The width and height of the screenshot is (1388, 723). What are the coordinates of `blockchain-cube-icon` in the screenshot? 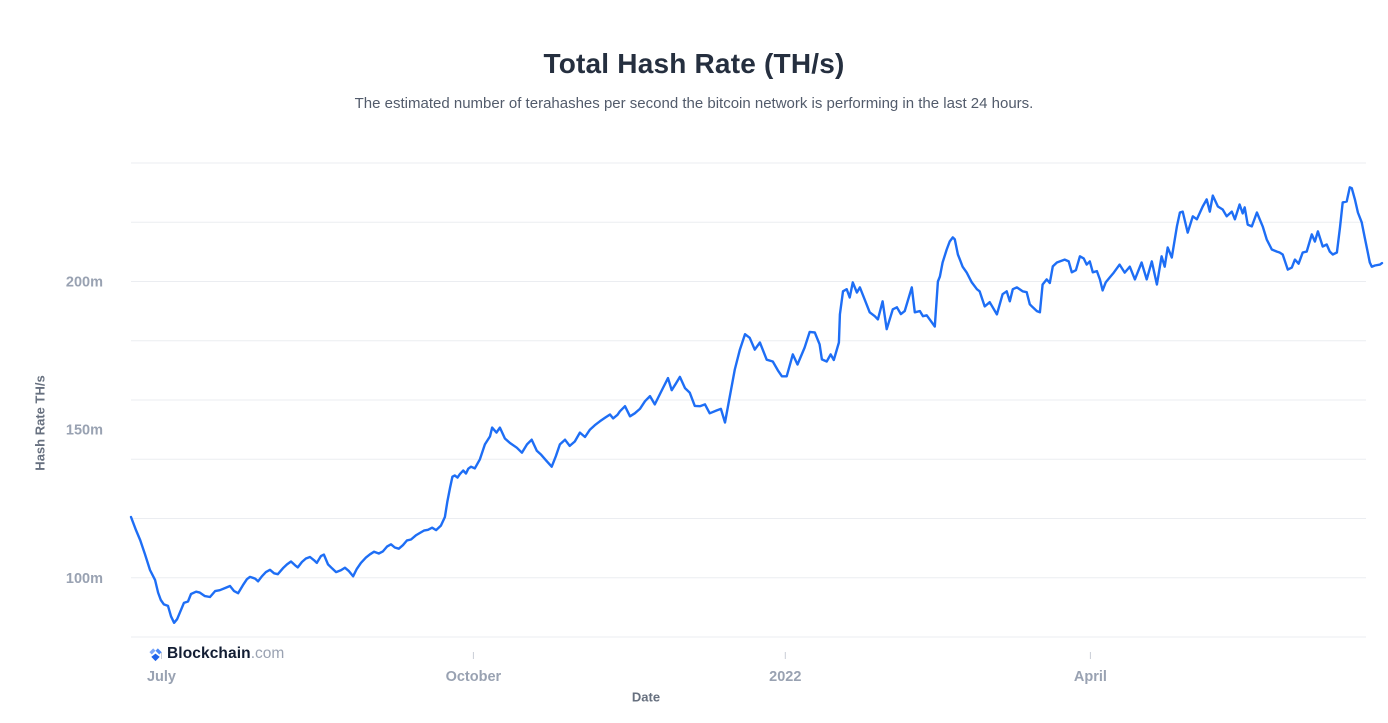 It's located at (155, 654).